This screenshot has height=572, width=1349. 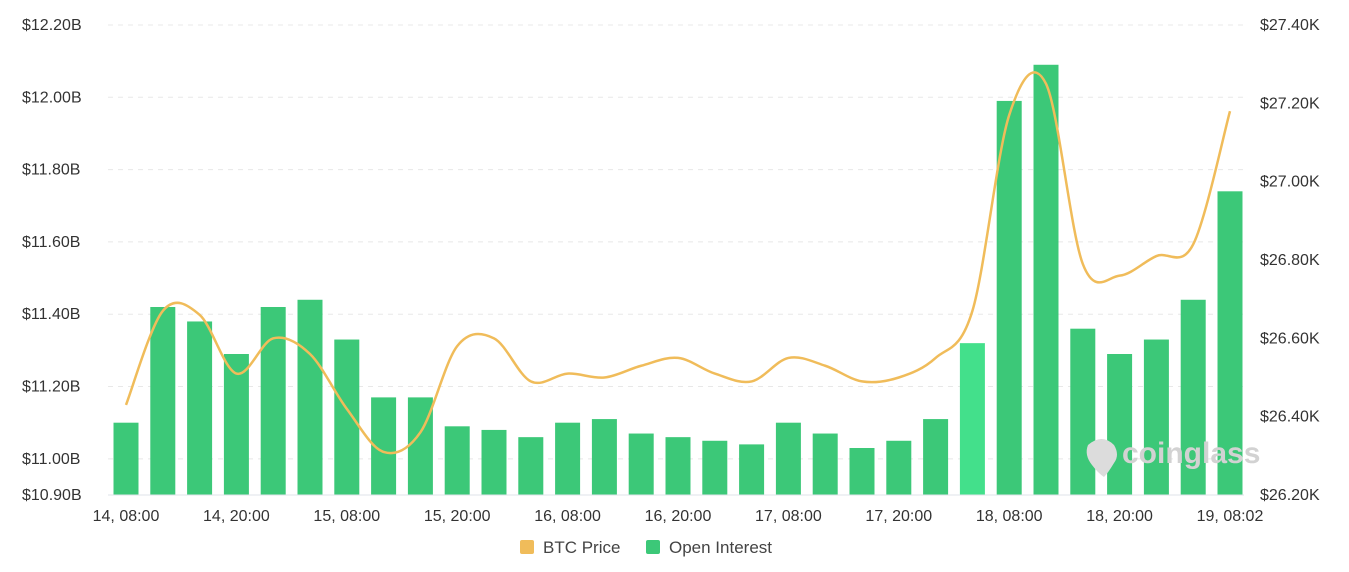 I want to click on right-tick-label: $26.80K, so click(x=1290, y=260).